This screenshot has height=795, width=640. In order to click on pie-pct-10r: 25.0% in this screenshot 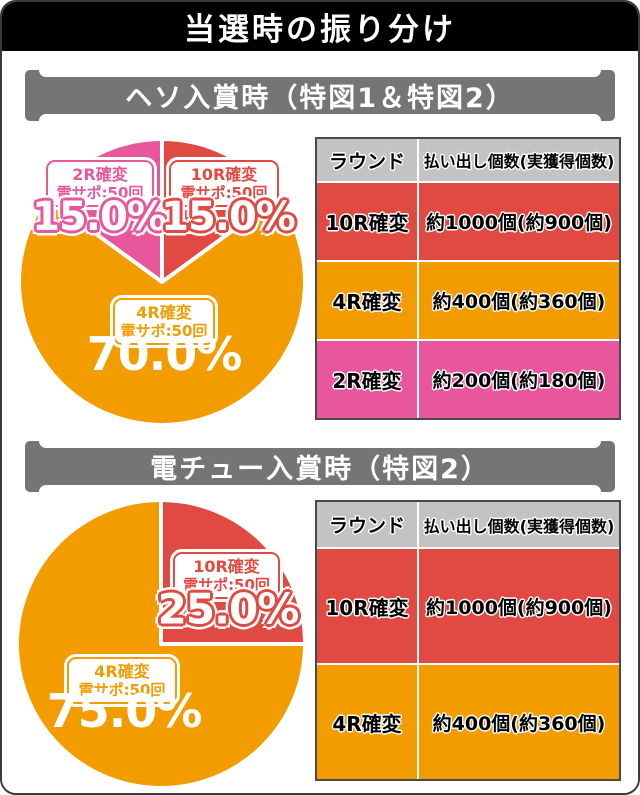, I will do `click(228, 609)`.